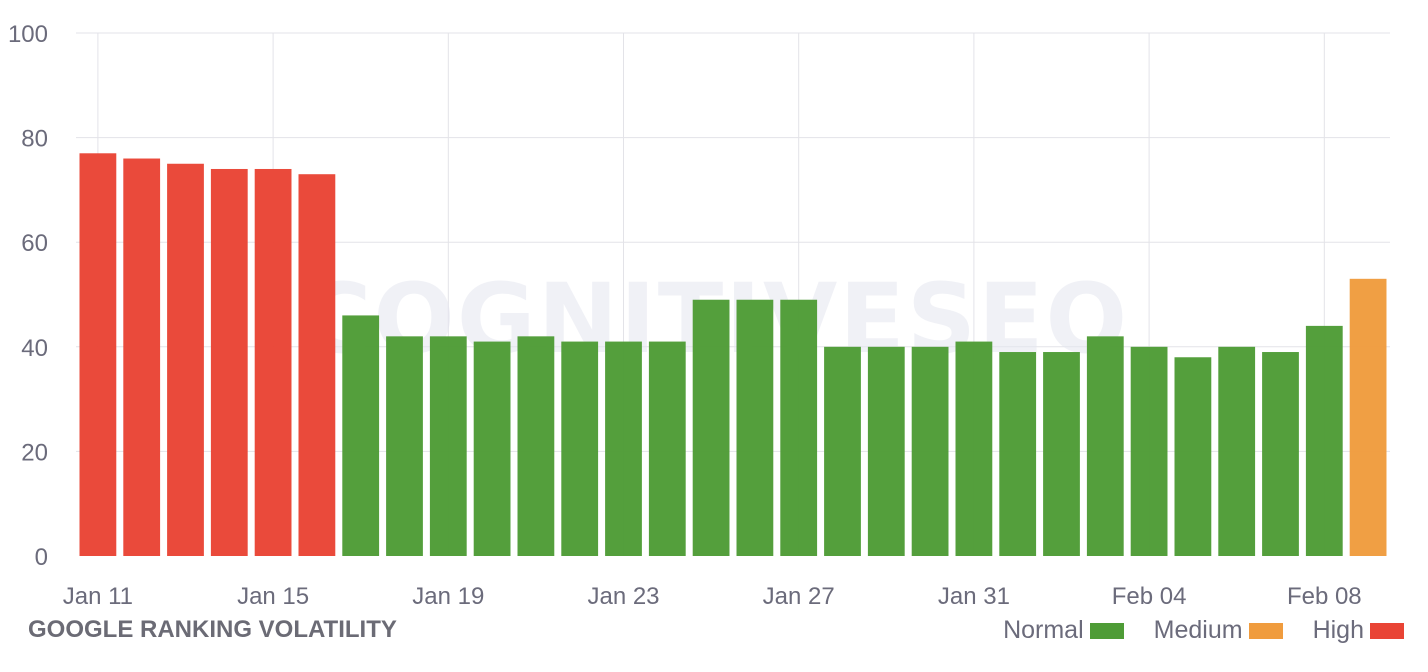 The image size is (1428, 672). What do you see at coordinates (41, 557) in the screenshot?
I see `y-tick-label: 0` at bounding box center [41, 557].